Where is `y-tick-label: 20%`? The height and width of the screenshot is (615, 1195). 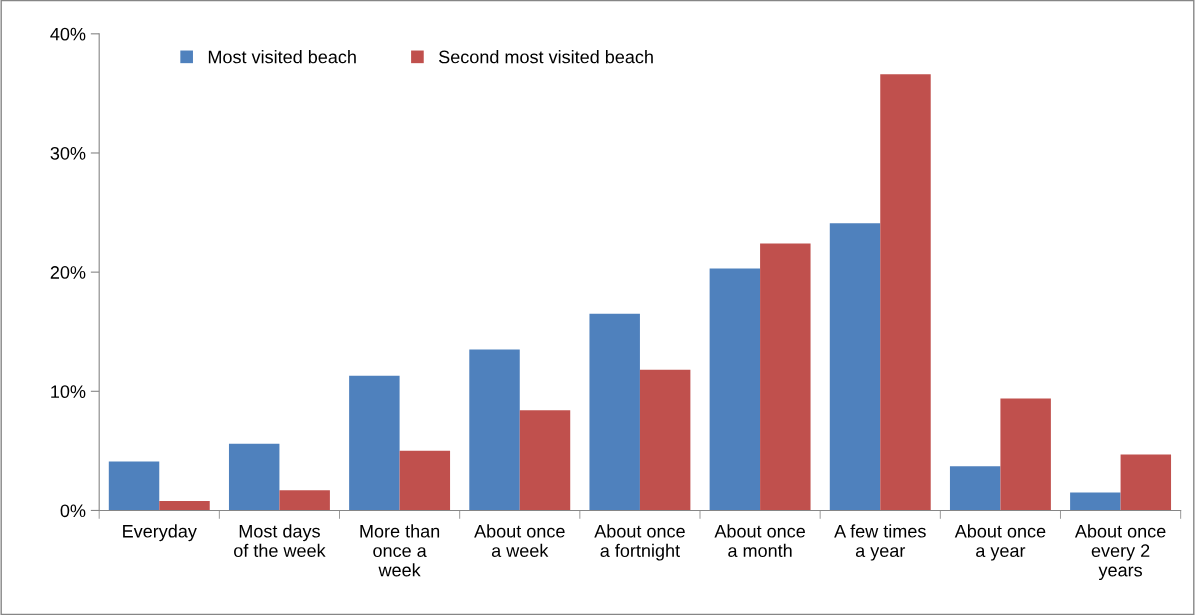
y-tick-label: 20% is located at coordinates (68, 272).